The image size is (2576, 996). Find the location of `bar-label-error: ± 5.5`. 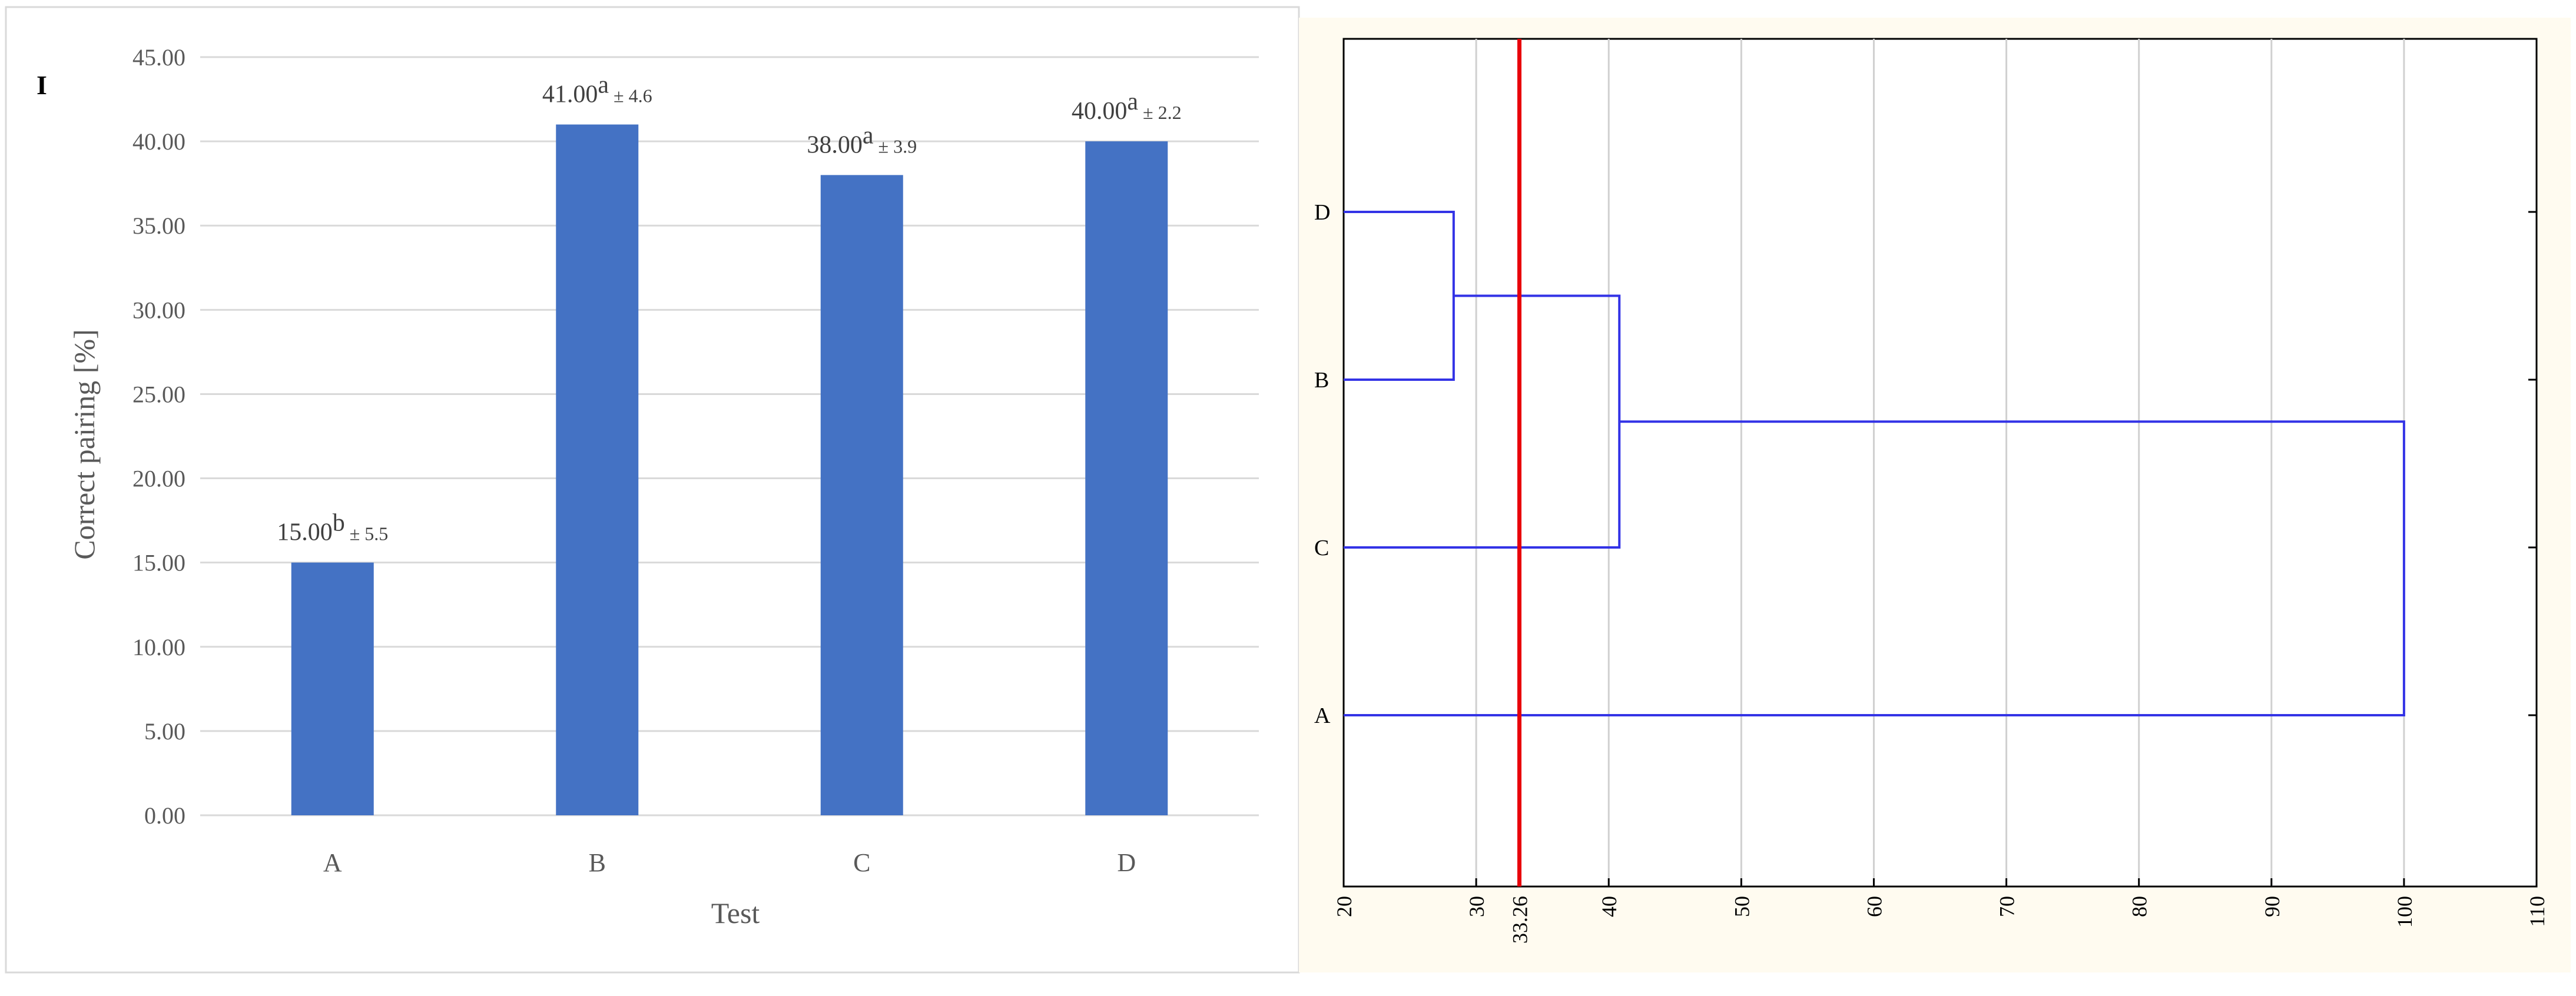

bar-label-error: ± 5.5 is located at coordinates (369, 534).